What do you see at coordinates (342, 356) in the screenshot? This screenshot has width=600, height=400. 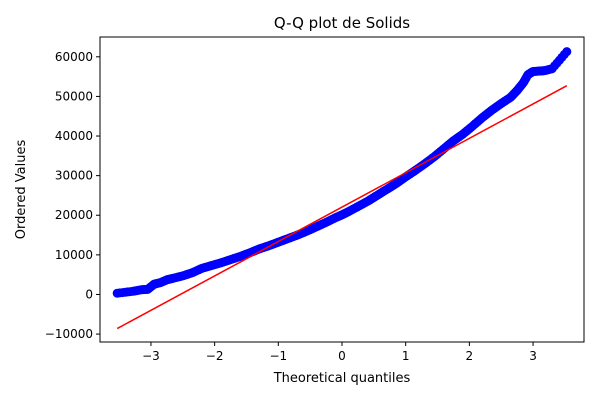 I see `x-tick-label: 0` at bounding box center [342, 356].